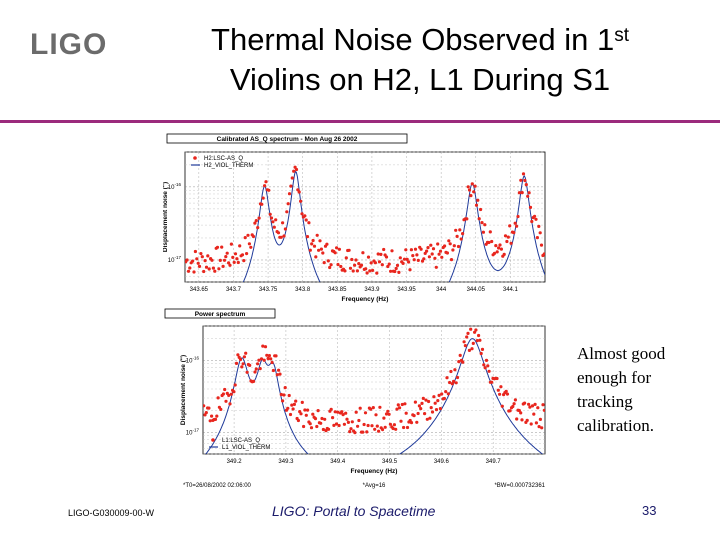  What do you see at coordinates (413, 39) in the screenshot?
I see `title-line-1: Thermal Noise Observed in 1` at bounding box center [413, 39].